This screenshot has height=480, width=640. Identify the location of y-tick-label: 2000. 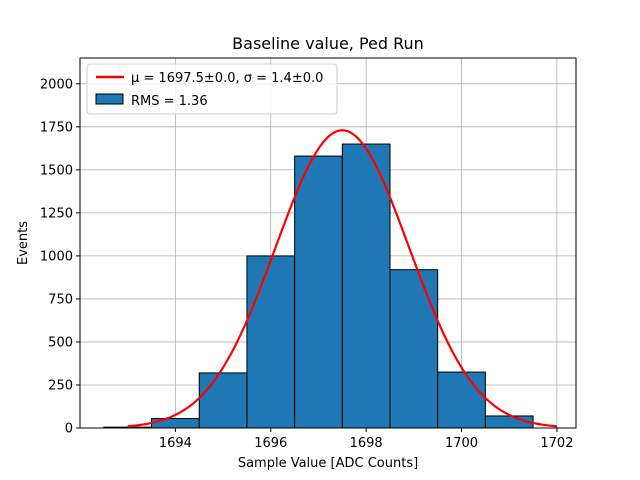
(56, 84).